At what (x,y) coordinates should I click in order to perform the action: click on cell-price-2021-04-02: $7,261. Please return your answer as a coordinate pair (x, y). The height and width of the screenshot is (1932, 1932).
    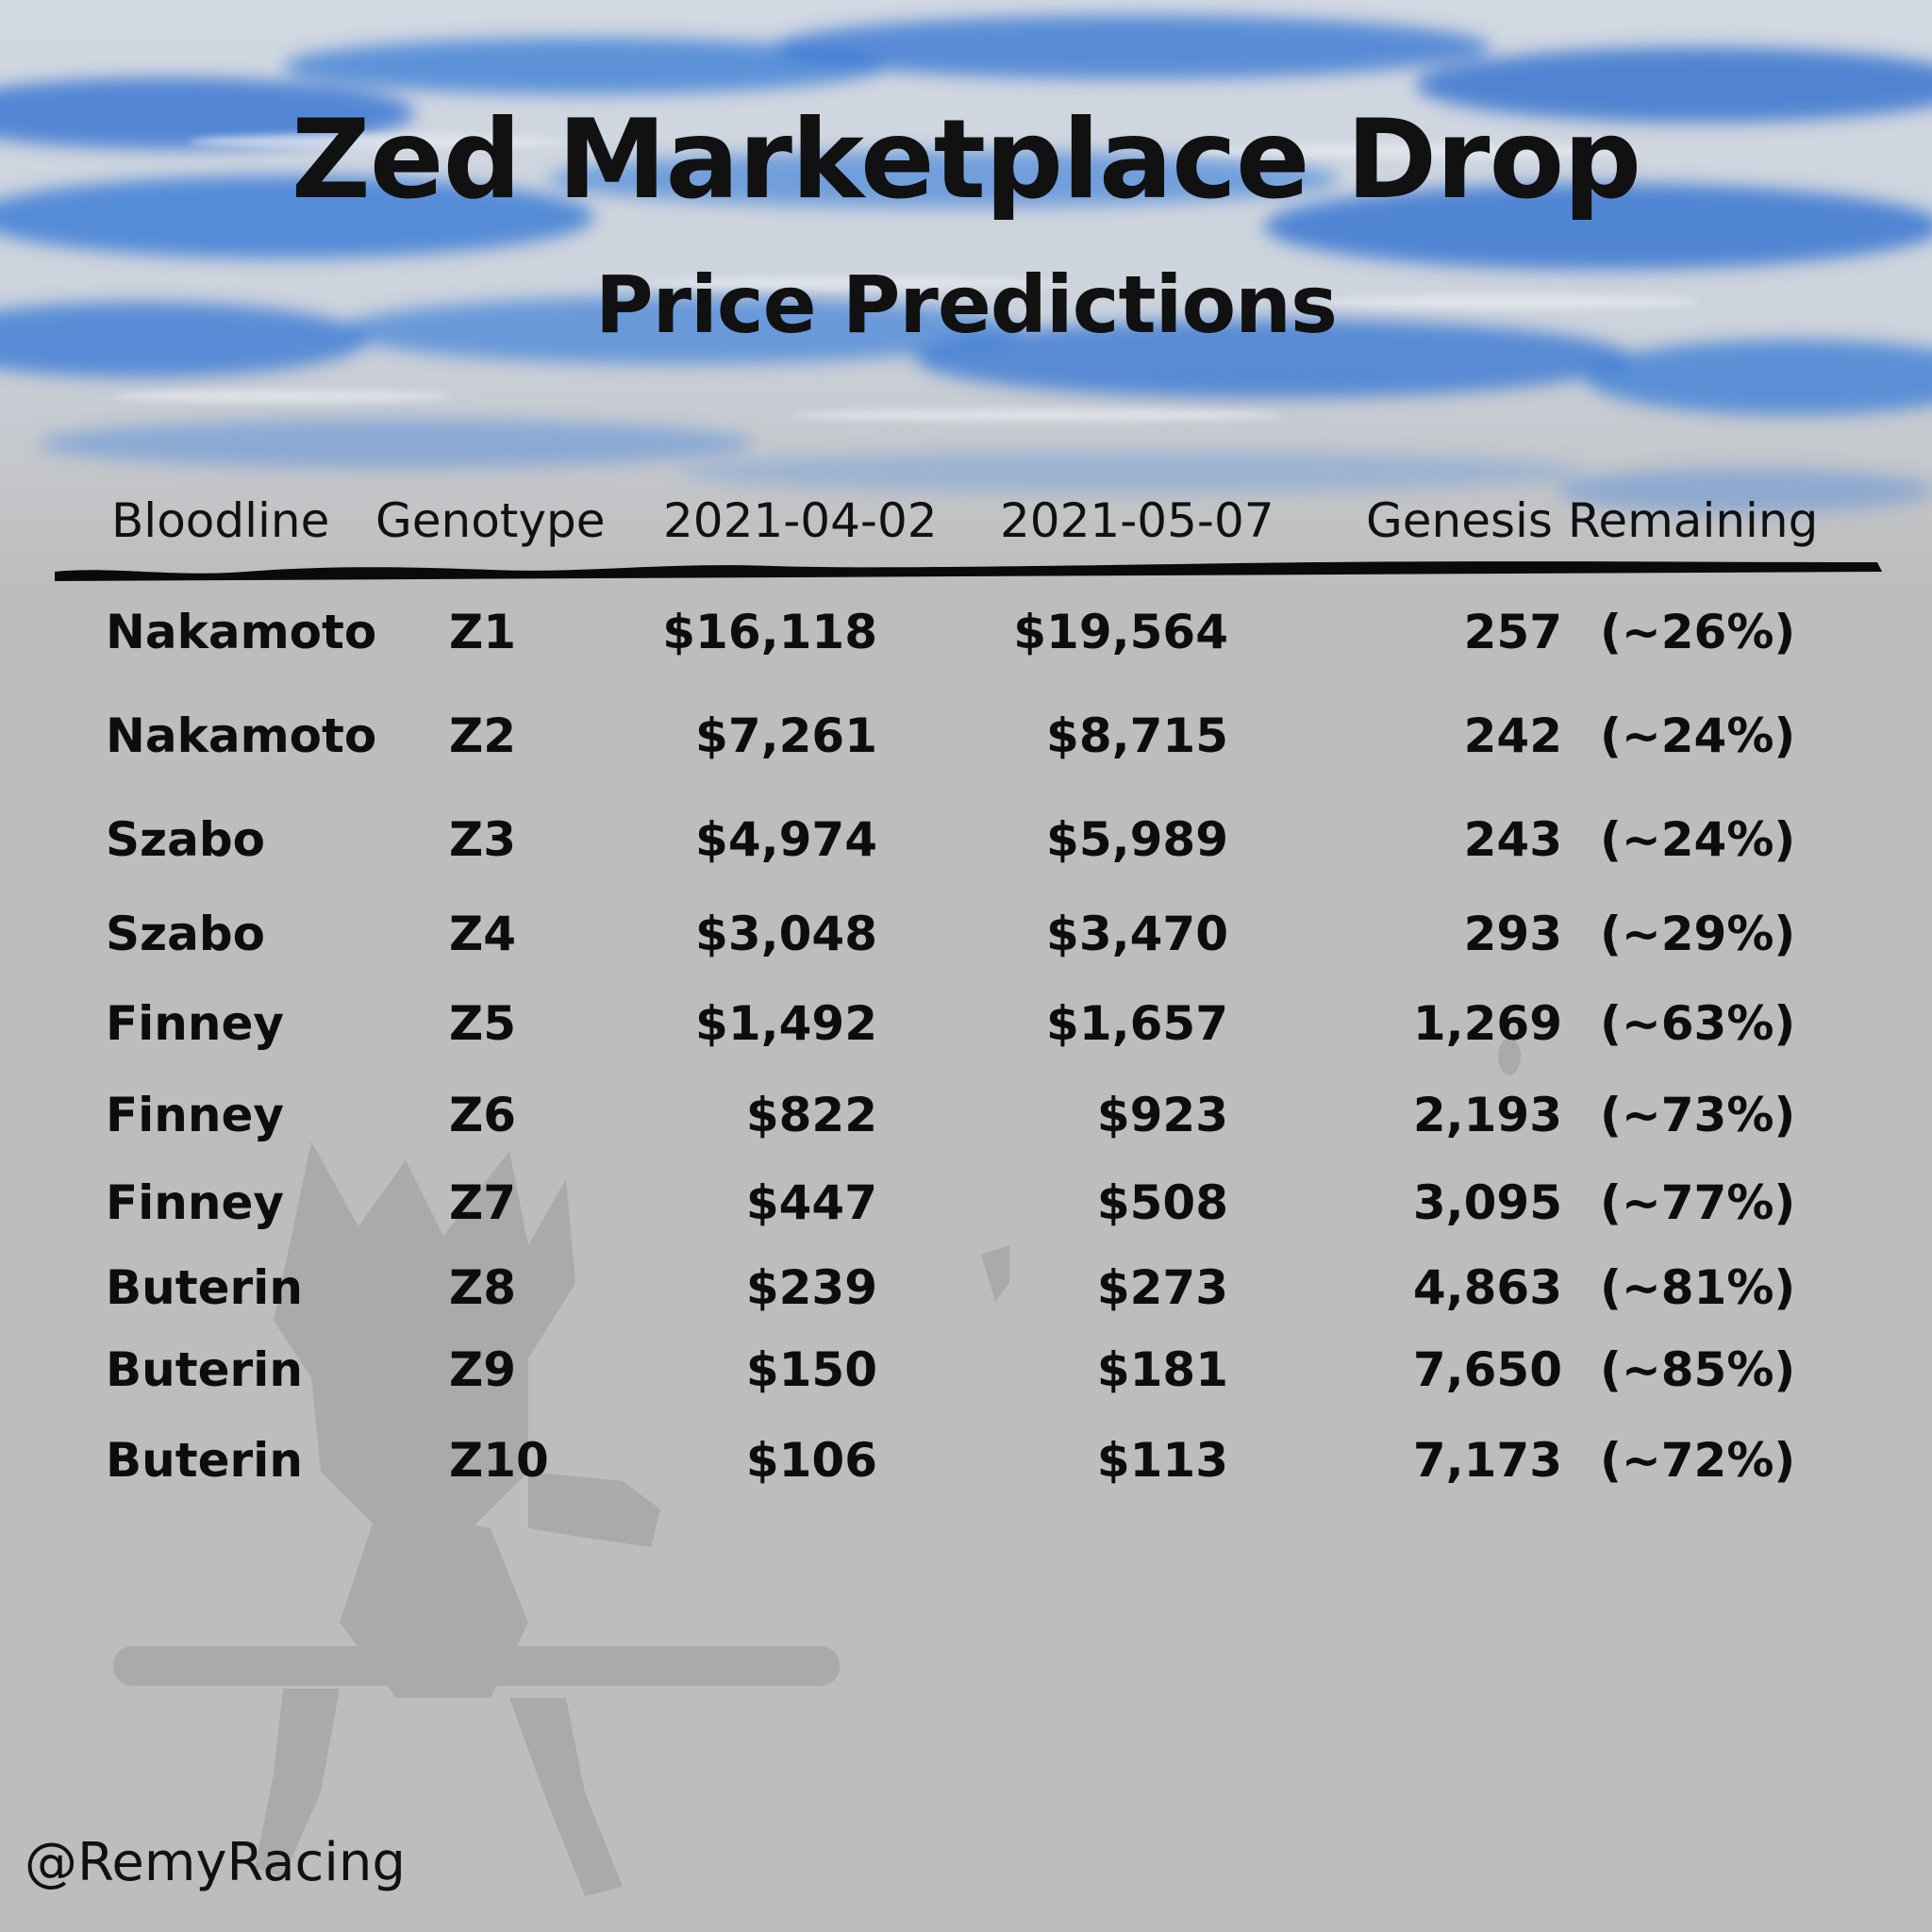
    Looking at the image, I should click on (786, 735).